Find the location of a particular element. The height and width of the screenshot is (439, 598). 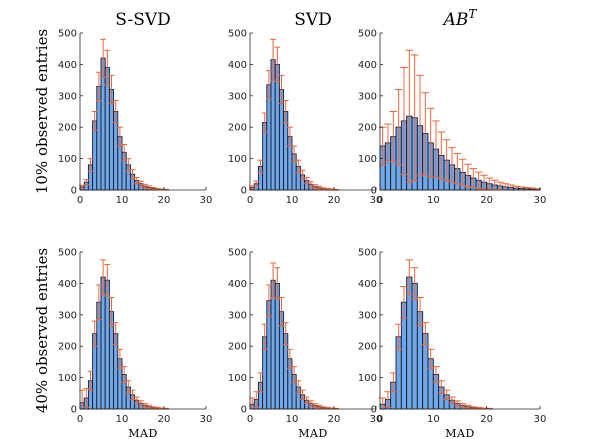

chart-panel-5: 0 100 200 300 400 500 0 10 20 30 MAD is located at coordinates (305, 343).